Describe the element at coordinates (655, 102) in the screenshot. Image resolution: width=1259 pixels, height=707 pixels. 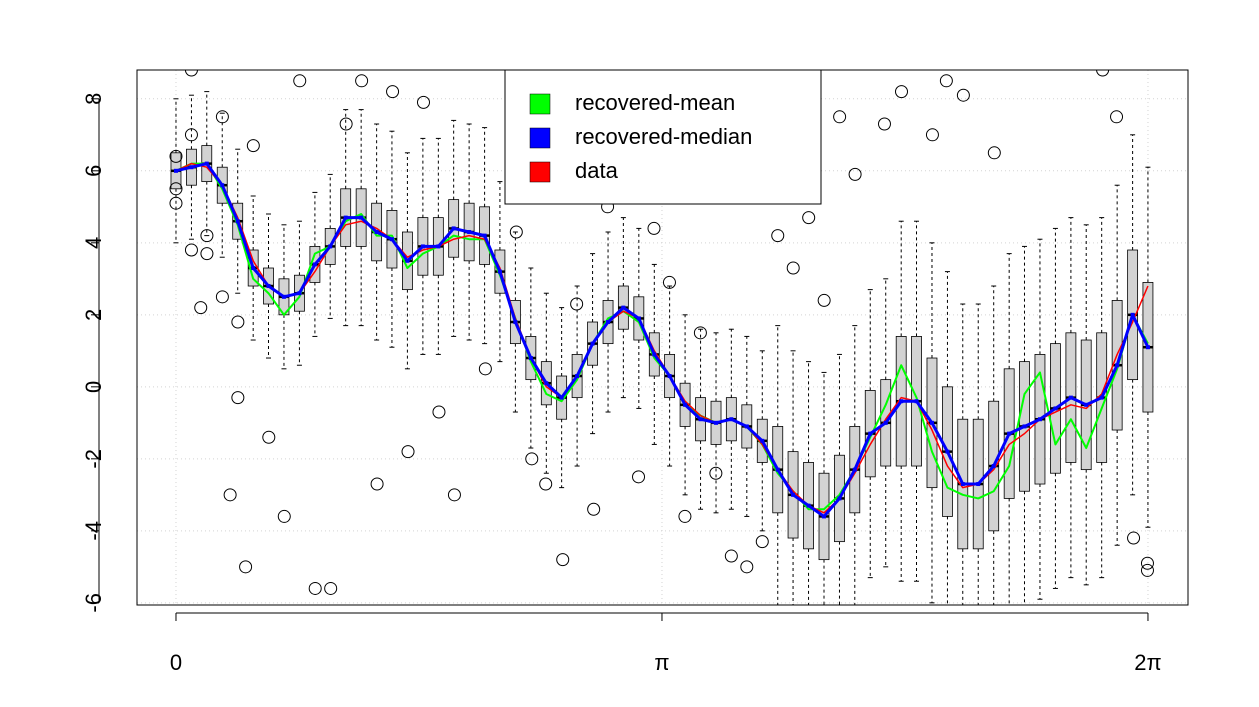
I see `legend-label: recovered-mean` at that location.